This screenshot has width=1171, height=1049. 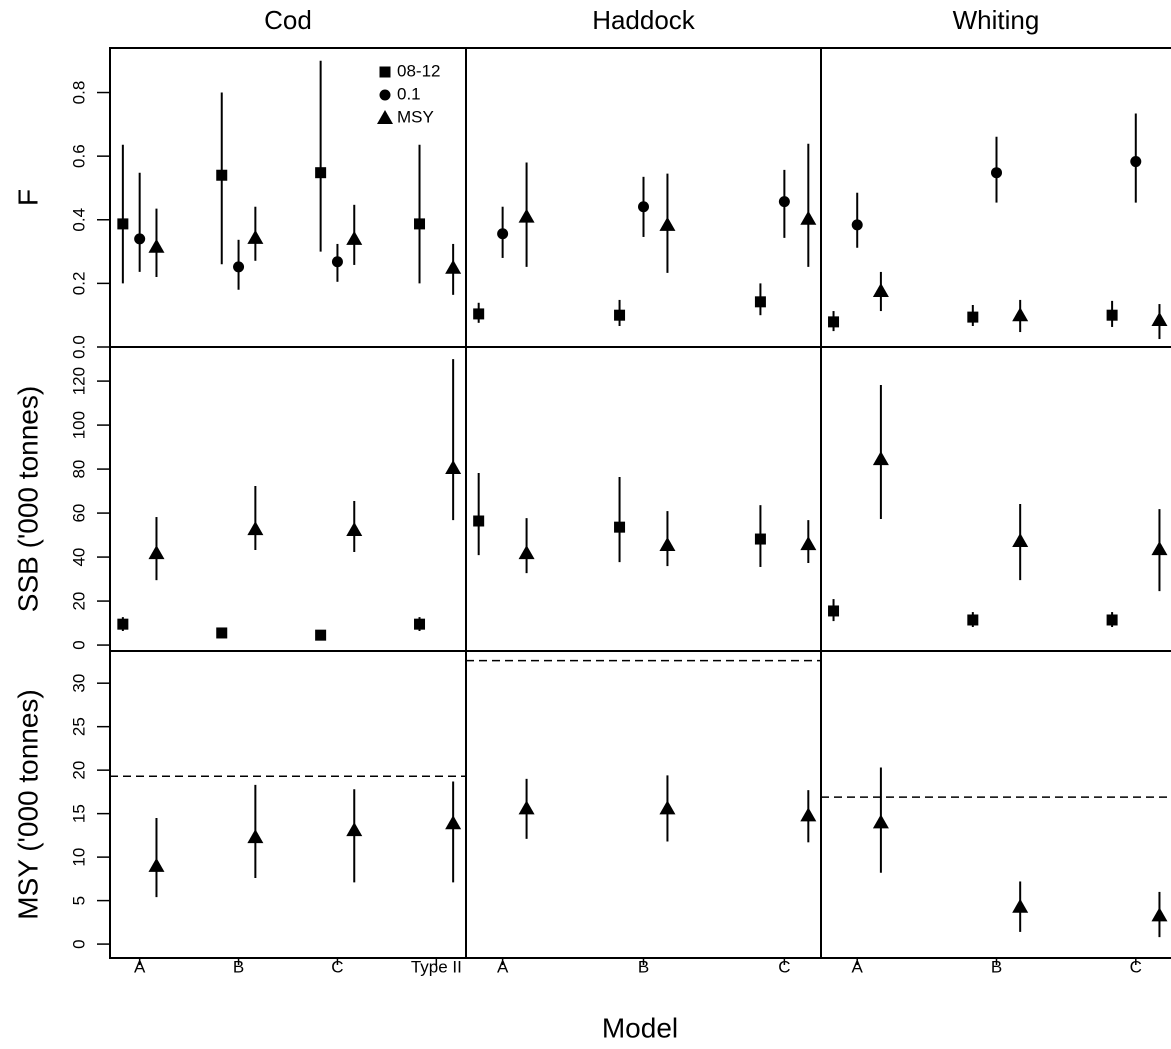 What do you see at coordinates (644, 20) in the screenshot?
I see `column-title: Haddock` at bounding box center [644, 20].